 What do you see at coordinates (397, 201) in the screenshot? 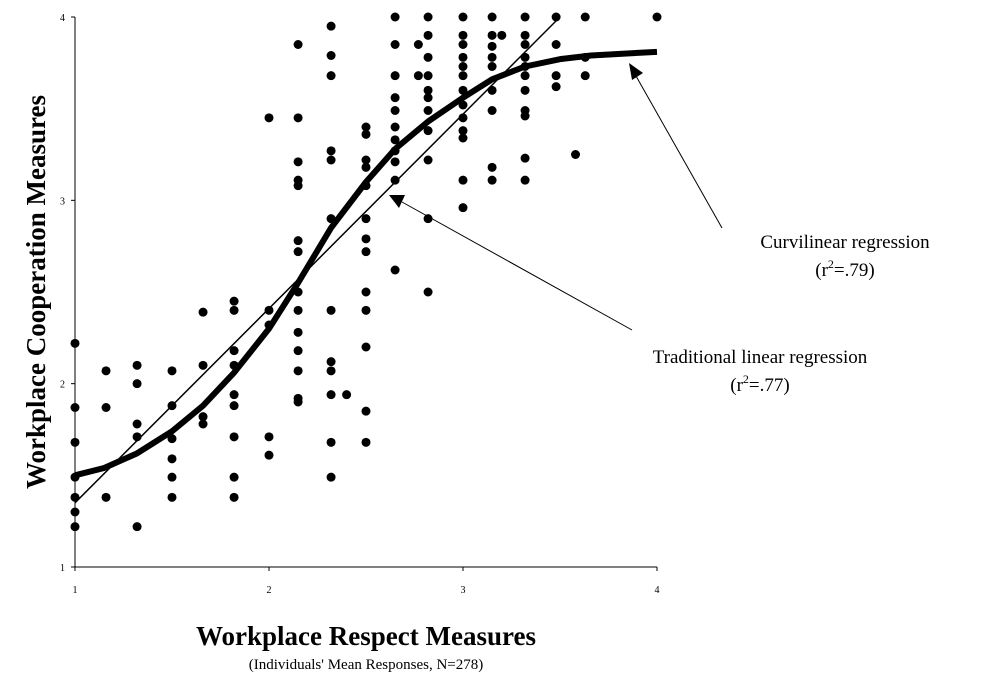
I see `arrow-head` at bounding box center [397, 201].